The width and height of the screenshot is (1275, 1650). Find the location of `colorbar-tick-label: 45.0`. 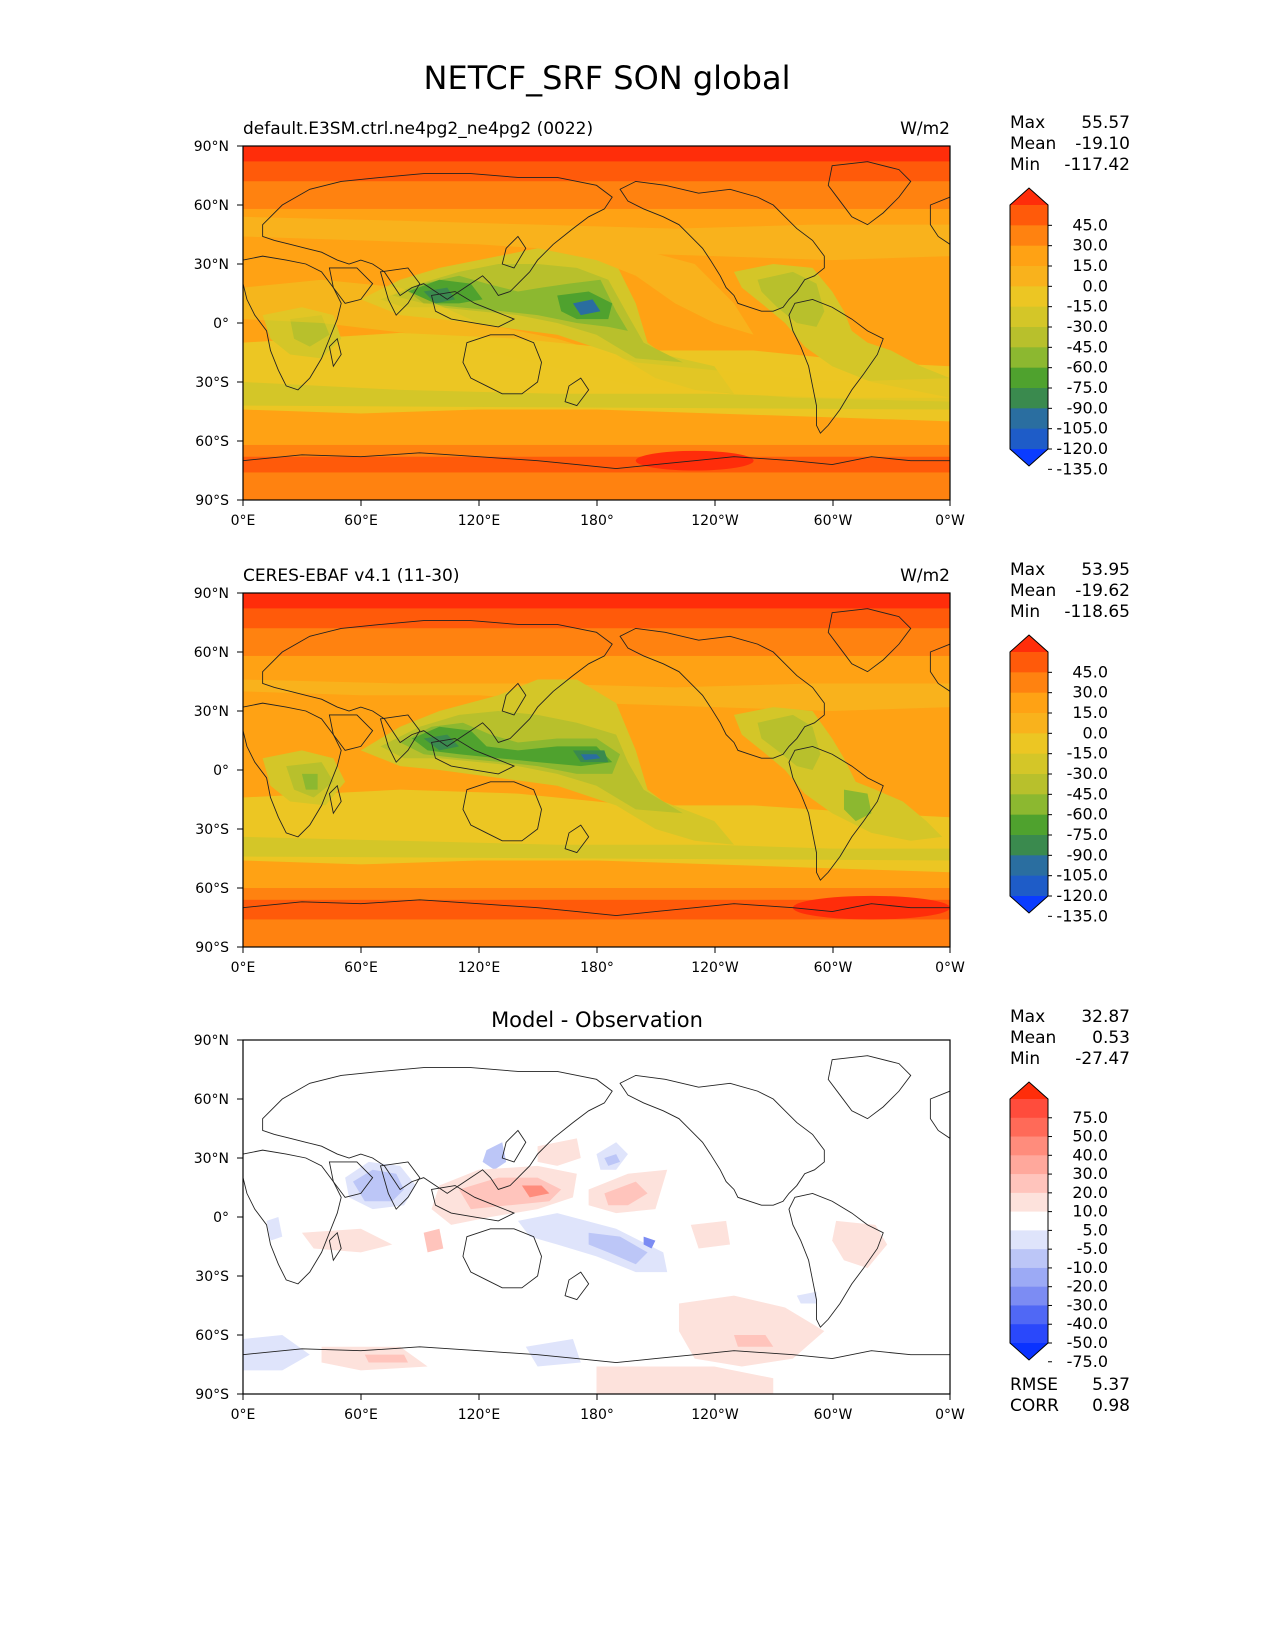

colorbar-tick-label: 45.0 is located at coordinates (1090, 671).